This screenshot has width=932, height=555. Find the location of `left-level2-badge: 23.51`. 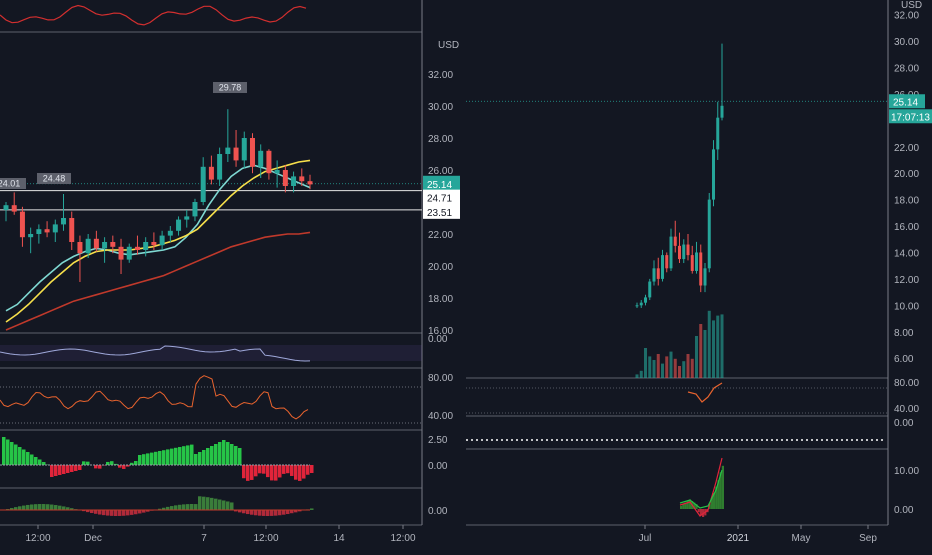

left-level2-badge: 23.51 is located at coordinates (439, 213).